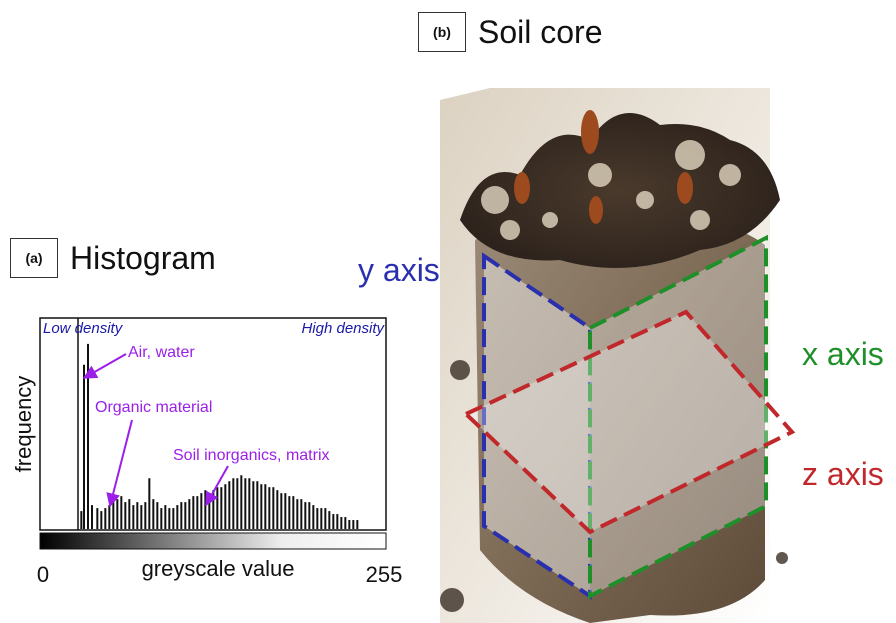 This screenshot has width=896, height=623. I want to click on x-axis-label: x axis, so click(843, 354).